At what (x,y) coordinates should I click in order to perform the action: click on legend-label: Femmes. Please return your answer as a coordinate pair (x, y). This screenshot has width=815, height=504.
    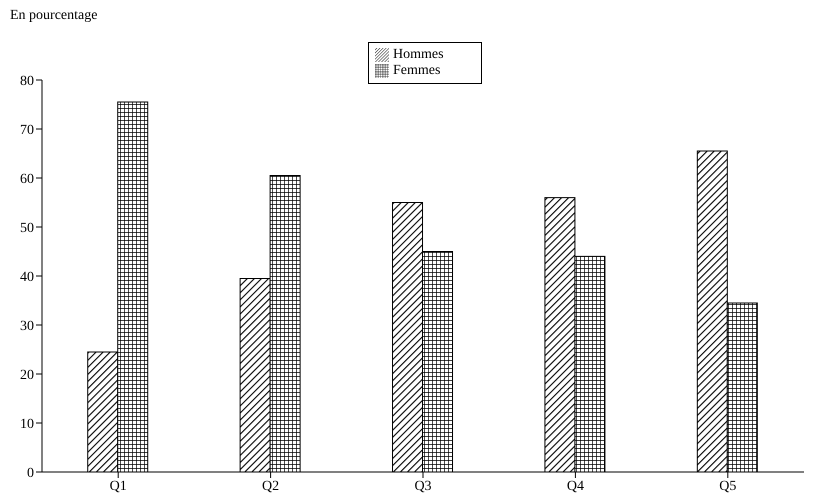
    Looking at the image, I should click on (416, 70).